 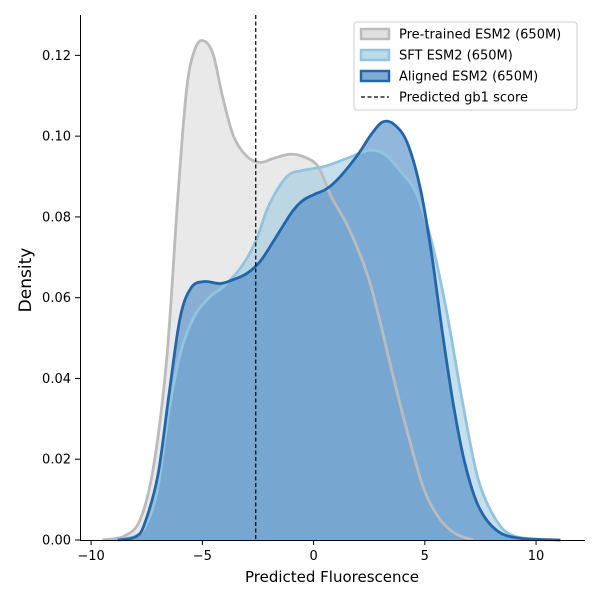 I want to click on y-tick-label: 0.08, so click(x=56, y=217).